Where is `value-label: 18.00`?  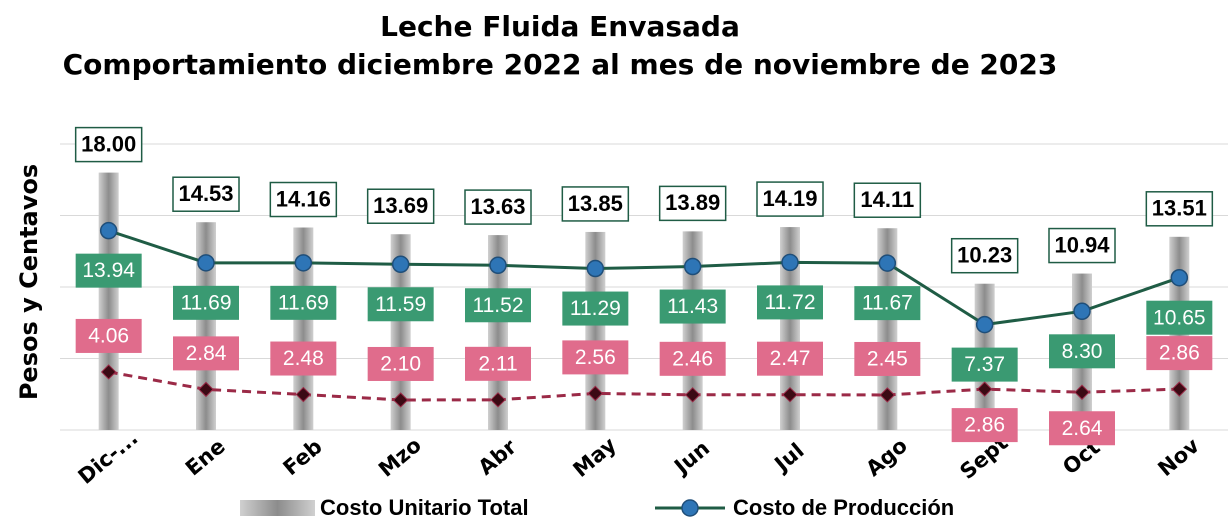 value-label: 18.00 is located at coordinates (108, 143).